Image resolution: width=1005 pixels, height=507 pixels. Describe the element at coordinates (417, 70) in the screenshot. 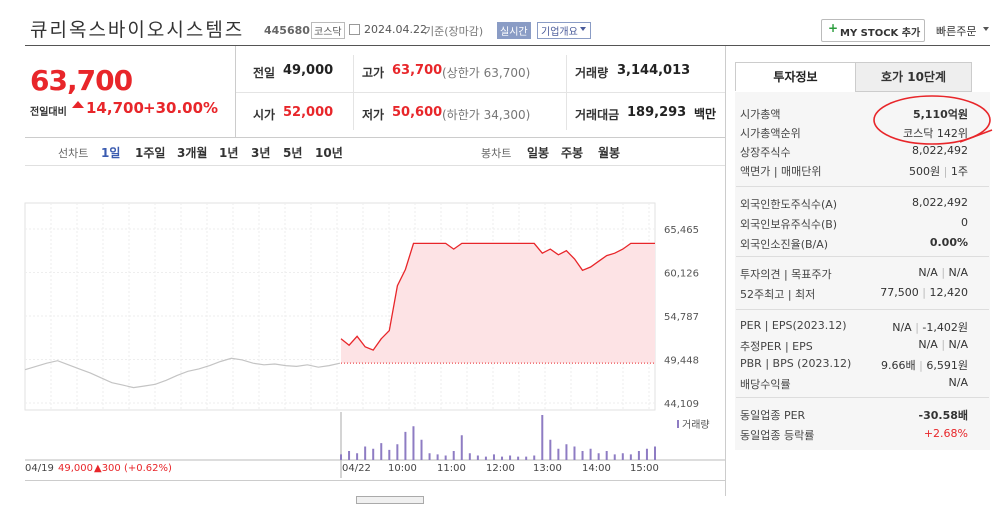

I see `quote-value: 63,700` at that location.